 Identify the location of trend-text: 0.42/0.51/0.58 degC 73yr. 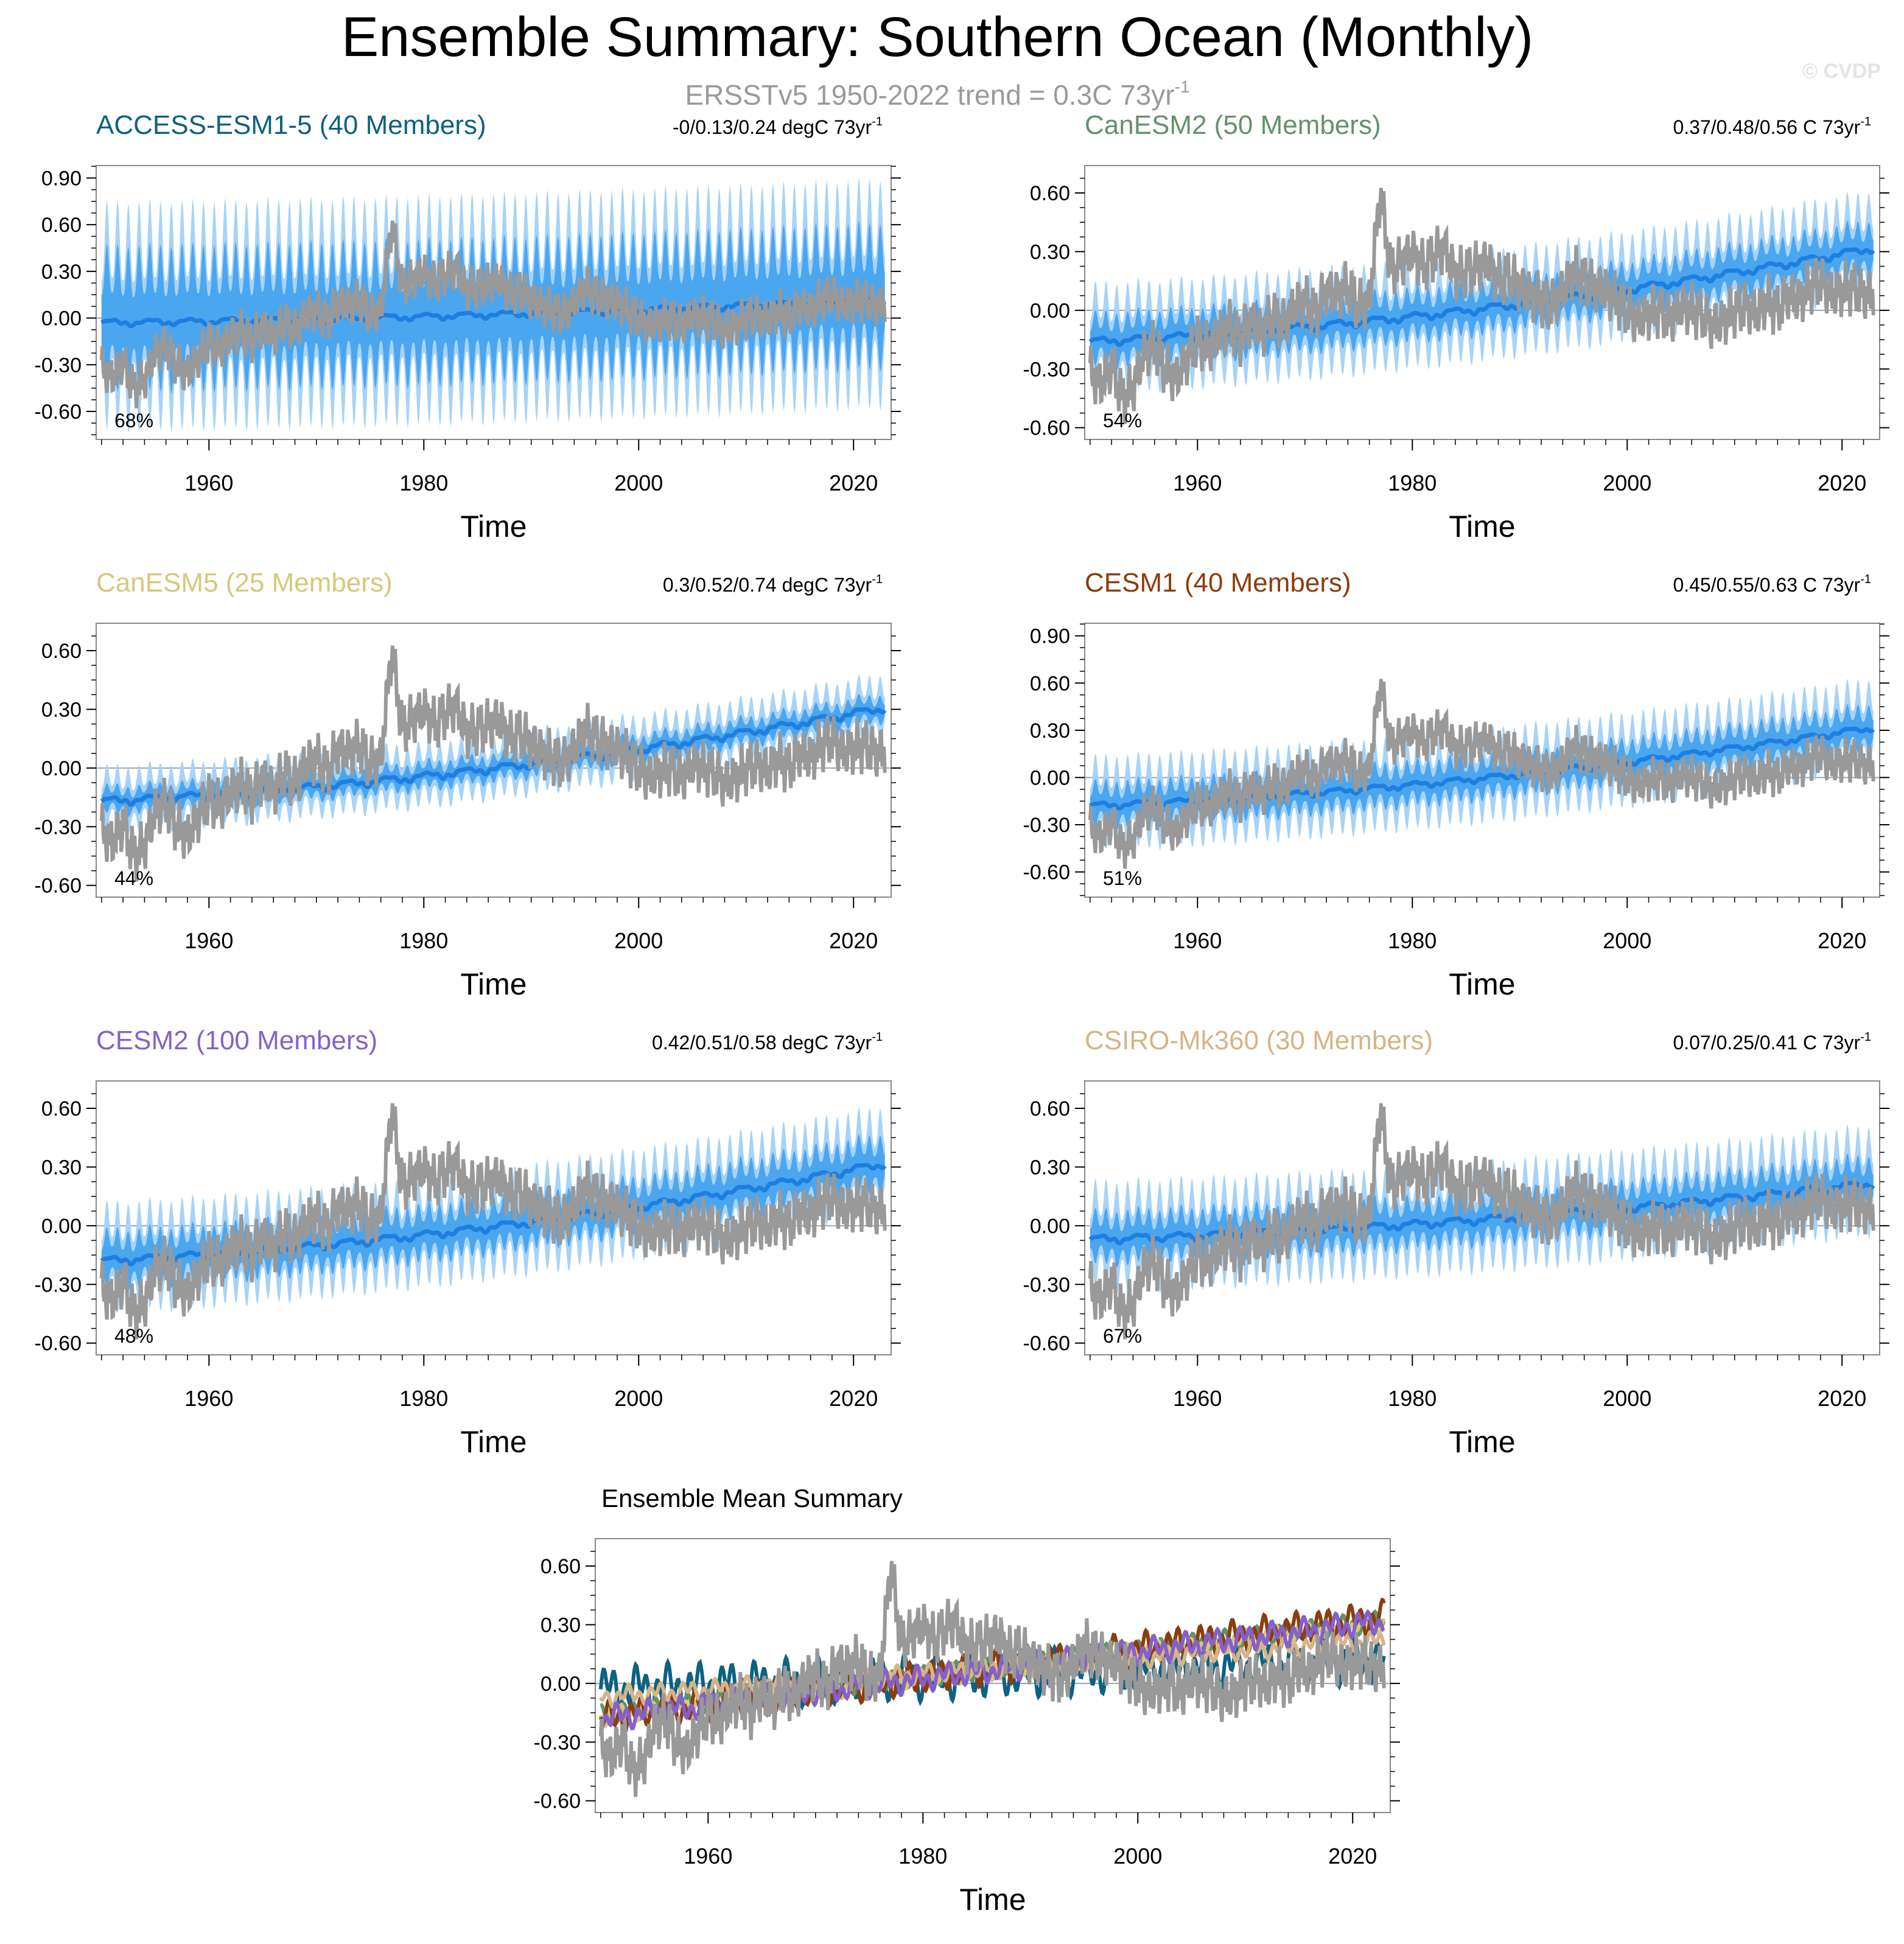
(762, 1043).